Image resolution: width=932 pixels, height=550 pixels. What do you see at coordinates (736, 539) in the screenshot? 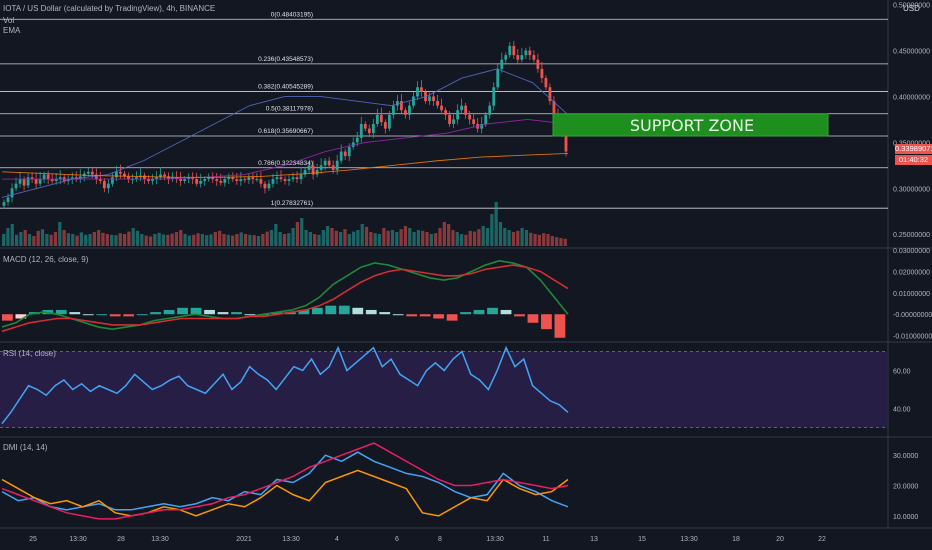
I see `x-tick-label: 18` at bounding box center [736, 539].